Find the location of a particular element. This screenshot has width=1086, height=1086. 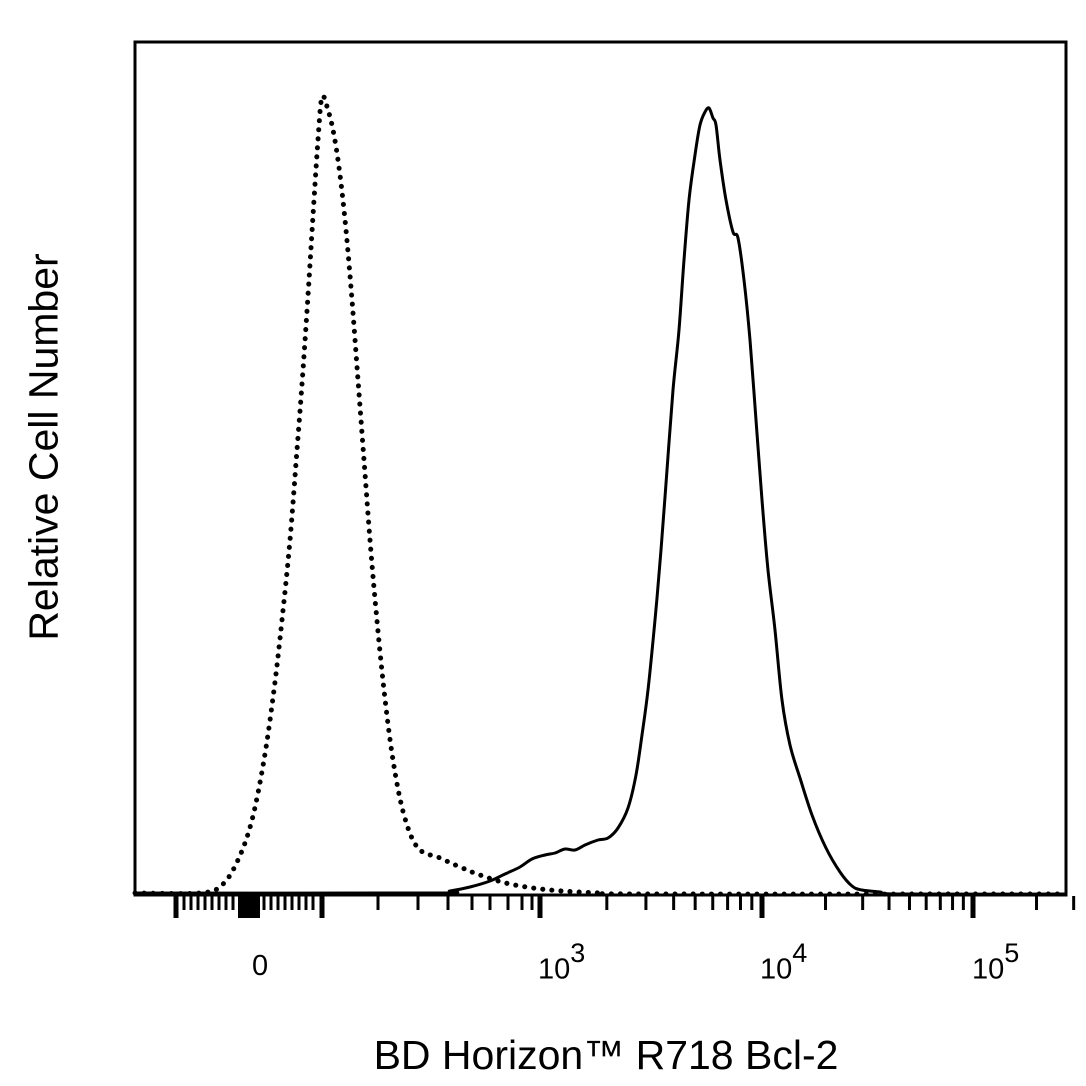

x-tick-label-10000: 10⁴ is located at coordinates (784, 962).